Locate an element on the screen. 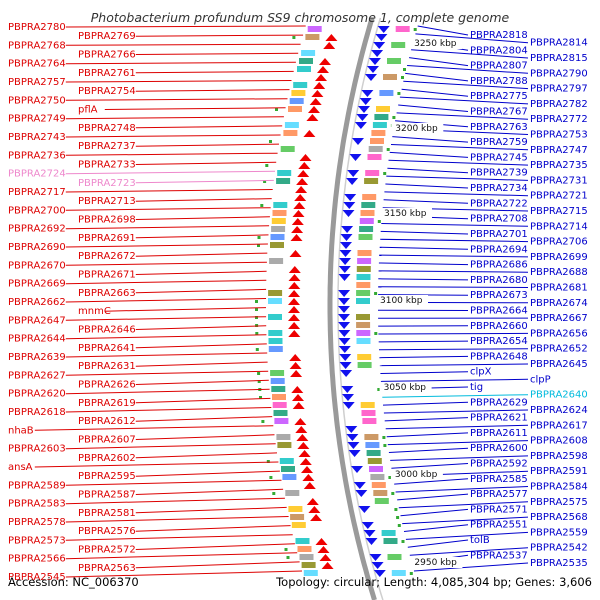  gene-label-right: PBPRA2551 is located at coordinates (499, 525).